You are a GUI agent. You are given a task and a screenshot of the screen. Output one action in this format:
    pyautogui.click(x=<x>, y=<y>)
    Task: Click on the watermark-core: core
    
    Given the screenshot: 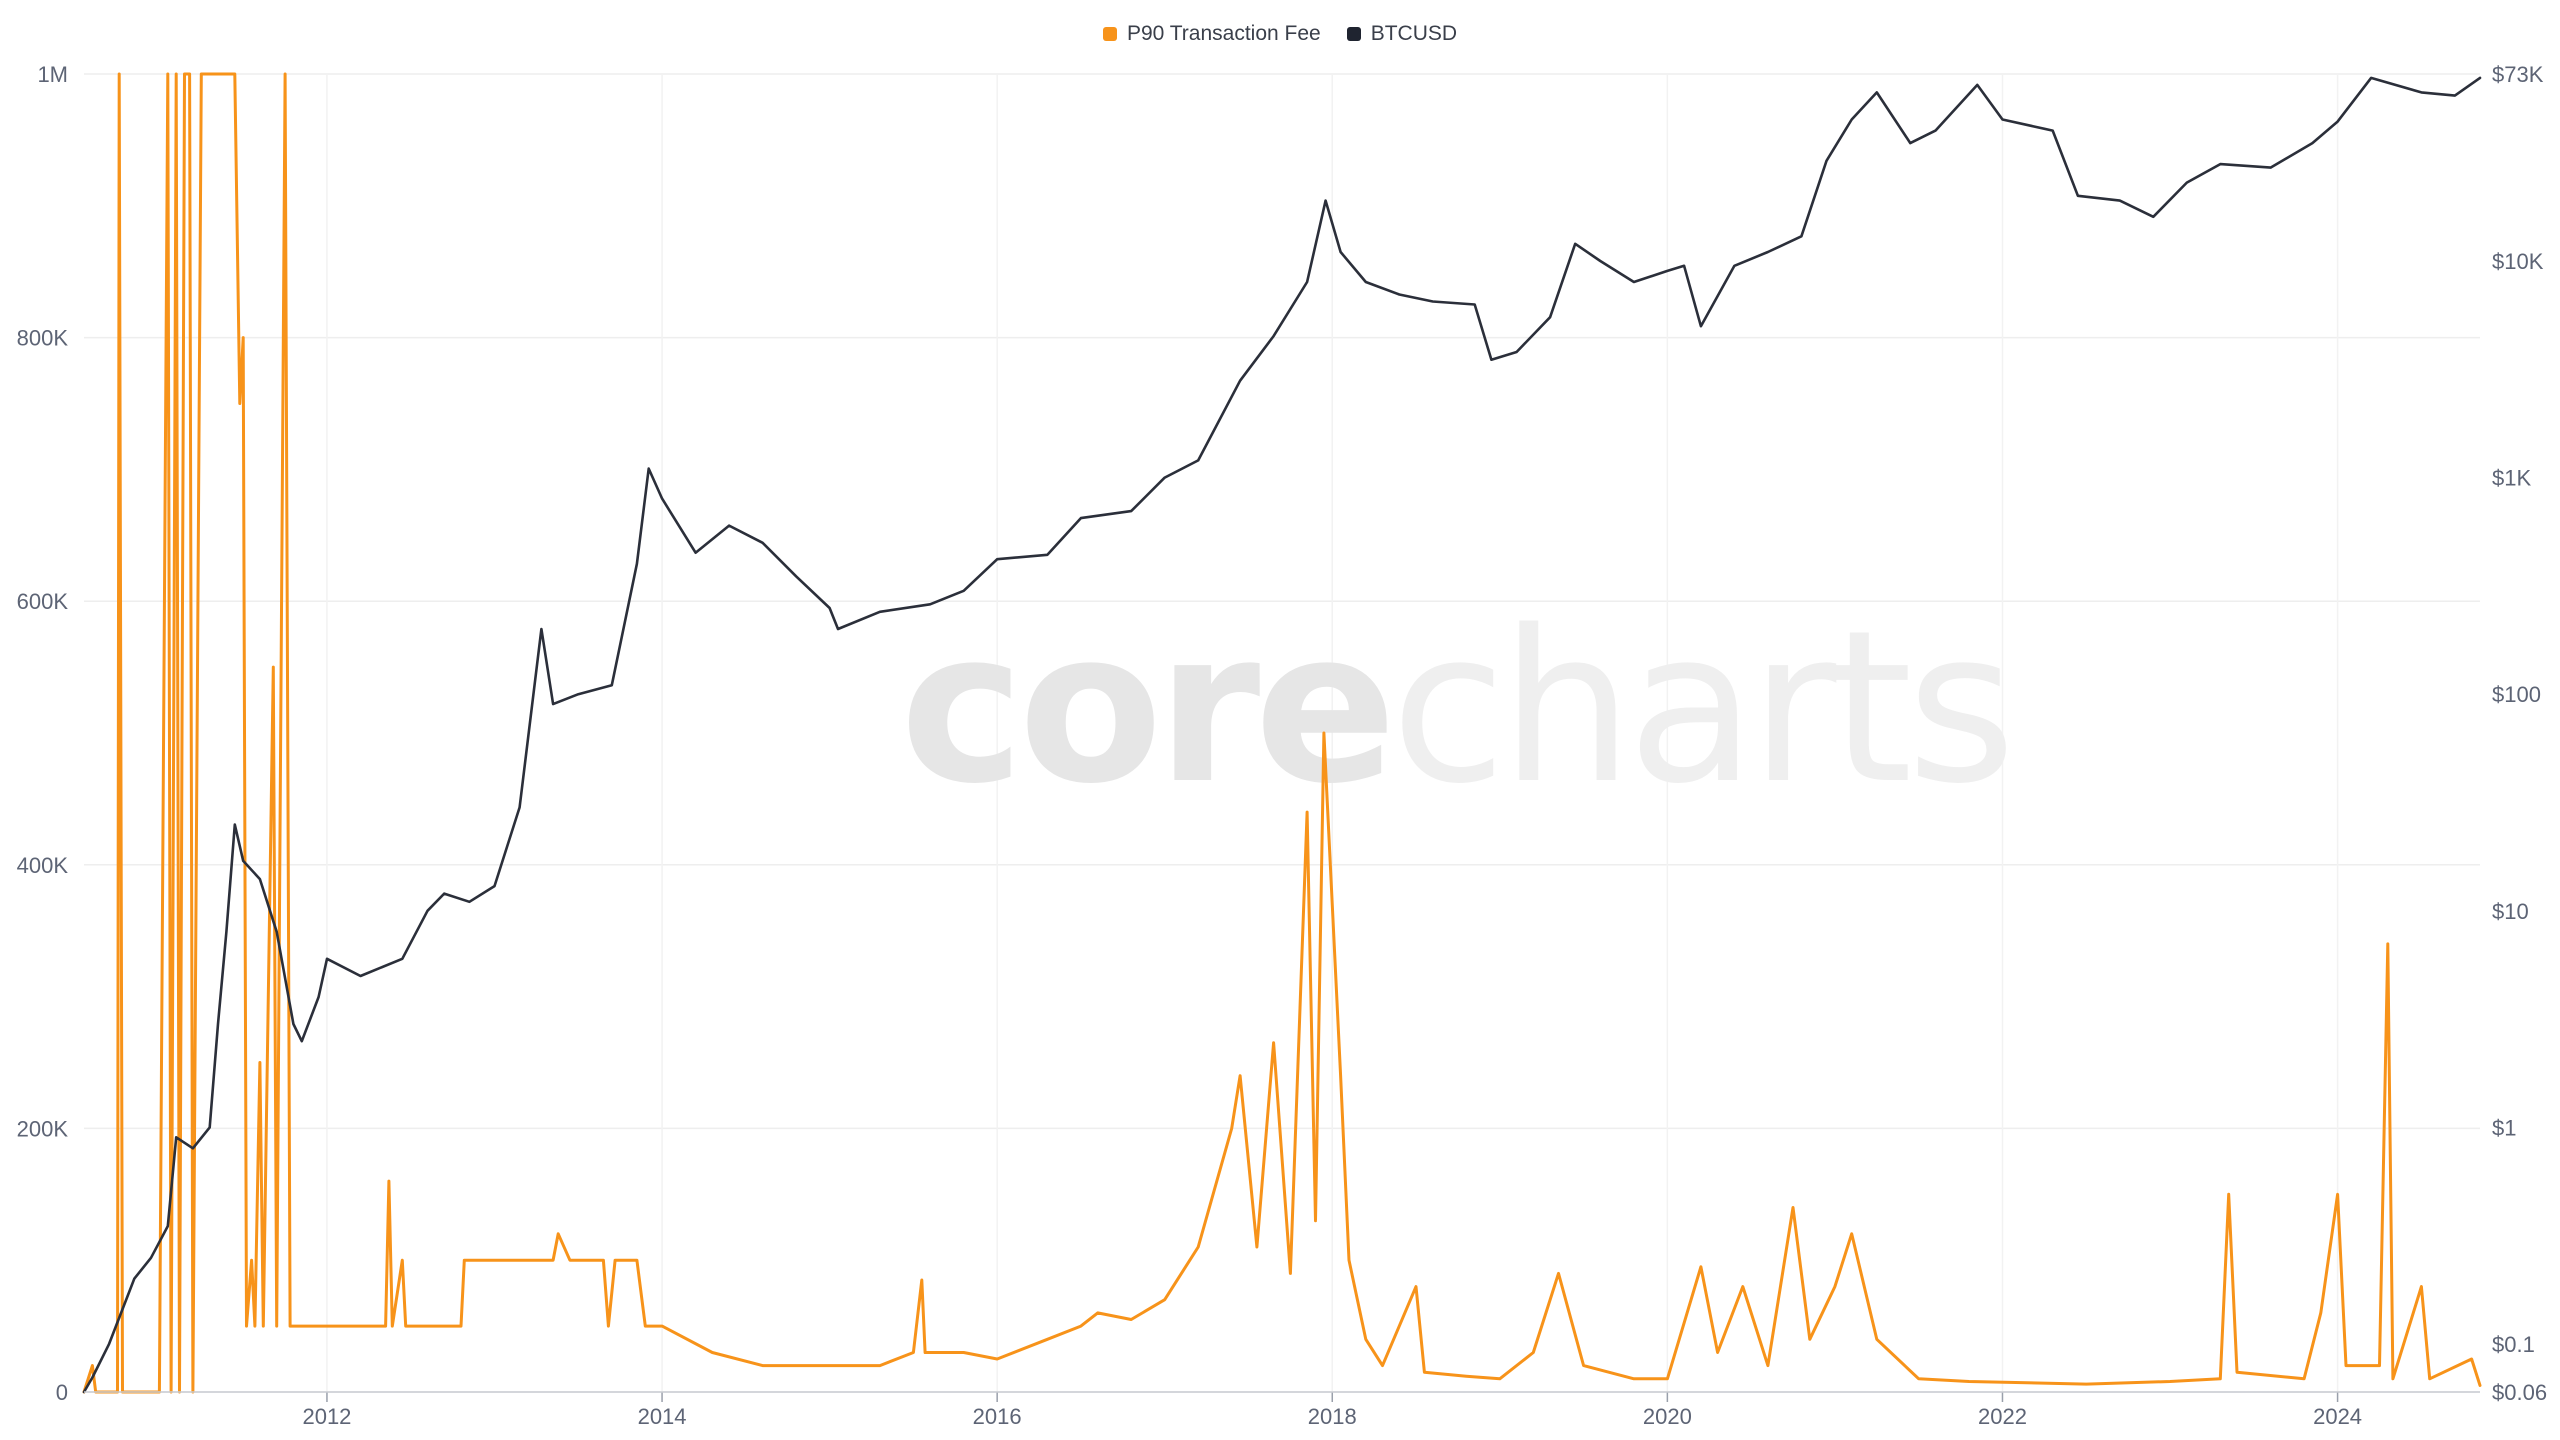 What is the action you would take?
    pyautogui.click(x=1145, y=707)
    